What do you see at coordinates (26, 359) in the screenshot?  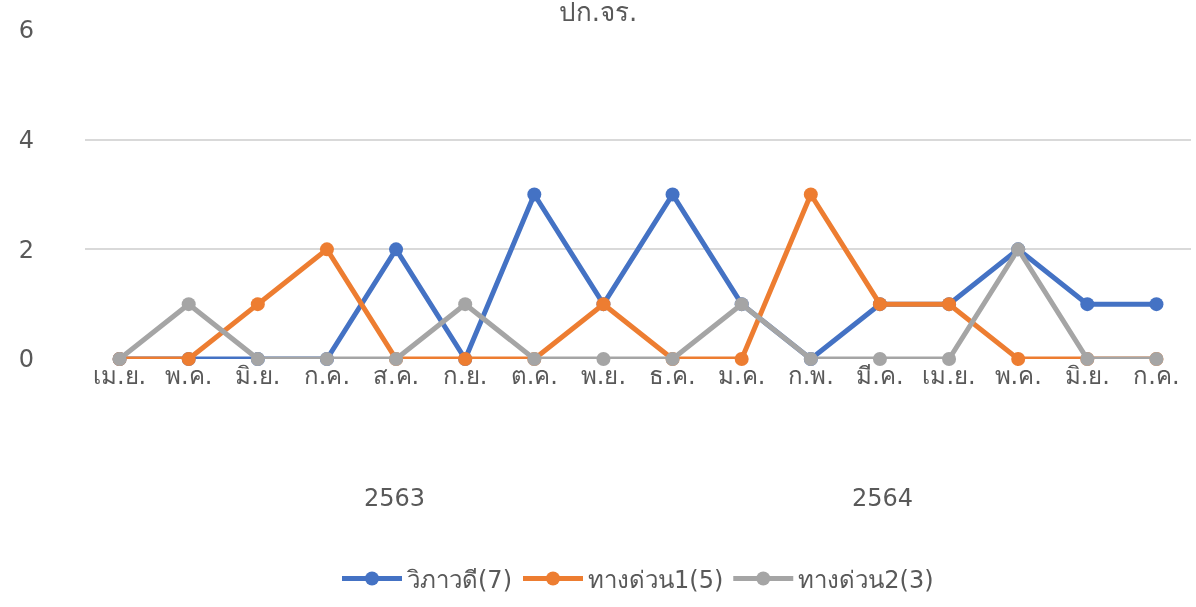 I see `y-tick-label: 0` at bounding box center [26, 359].